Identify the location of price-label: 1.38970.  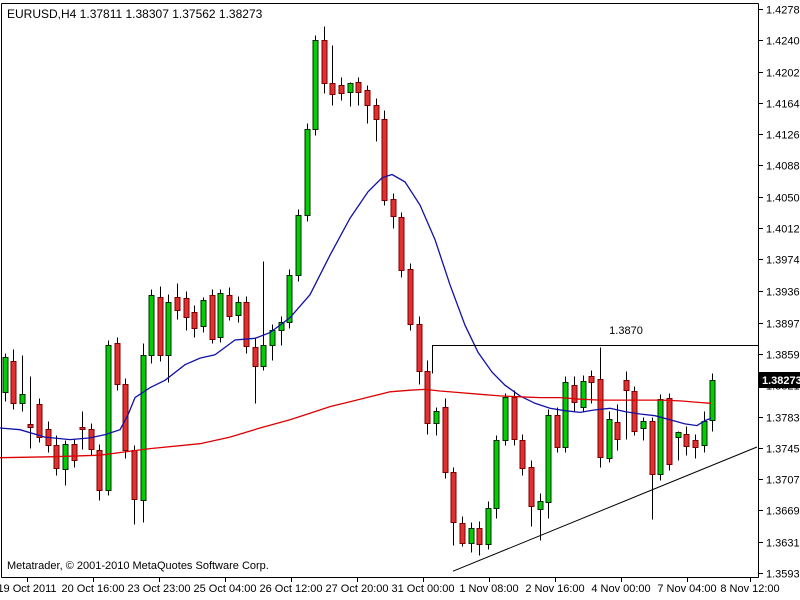
(783, 325).